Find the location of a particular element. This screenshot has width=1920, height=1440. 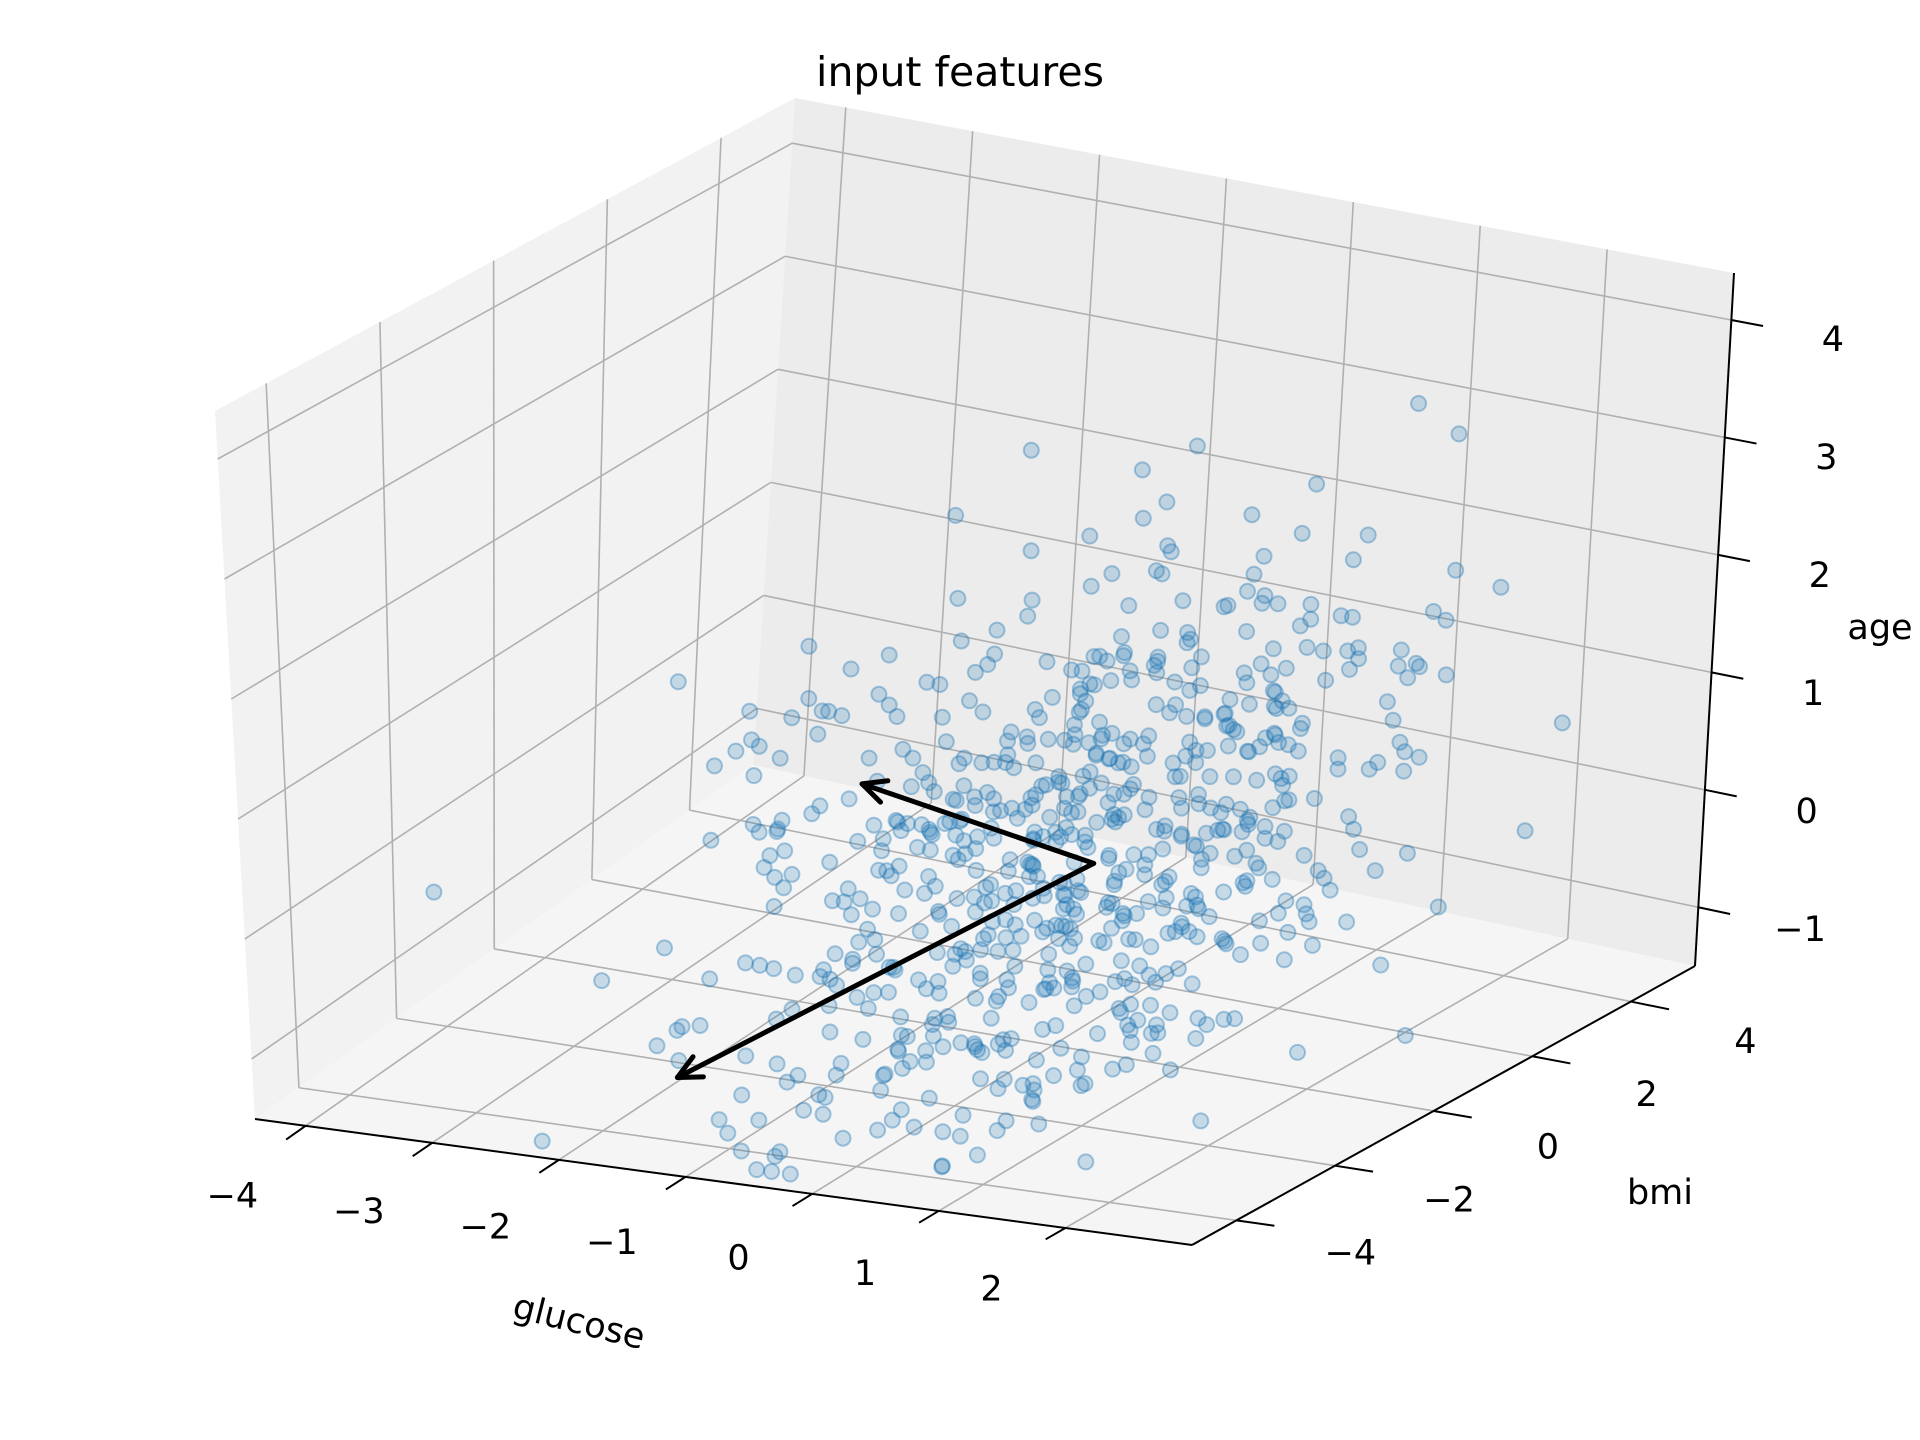

chart-title: input features is located at coordinates (960, 72).